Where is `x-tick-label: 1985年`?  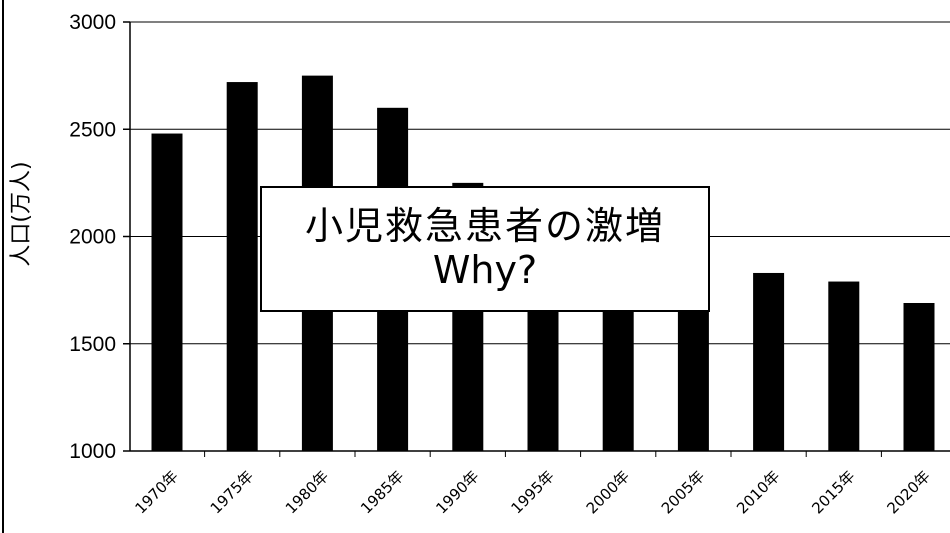
x-tick-label: 1985年 is located at coordinates (382, 492).